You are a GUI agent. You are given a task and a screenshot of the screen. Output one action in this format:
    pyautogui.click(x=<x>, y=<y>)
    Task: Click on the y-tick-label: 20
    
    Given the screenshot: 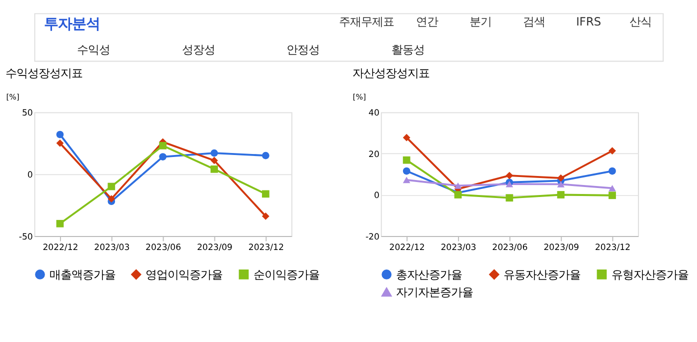 What is the action you would take?
    pyautogui.click(x=374, y=155)
    